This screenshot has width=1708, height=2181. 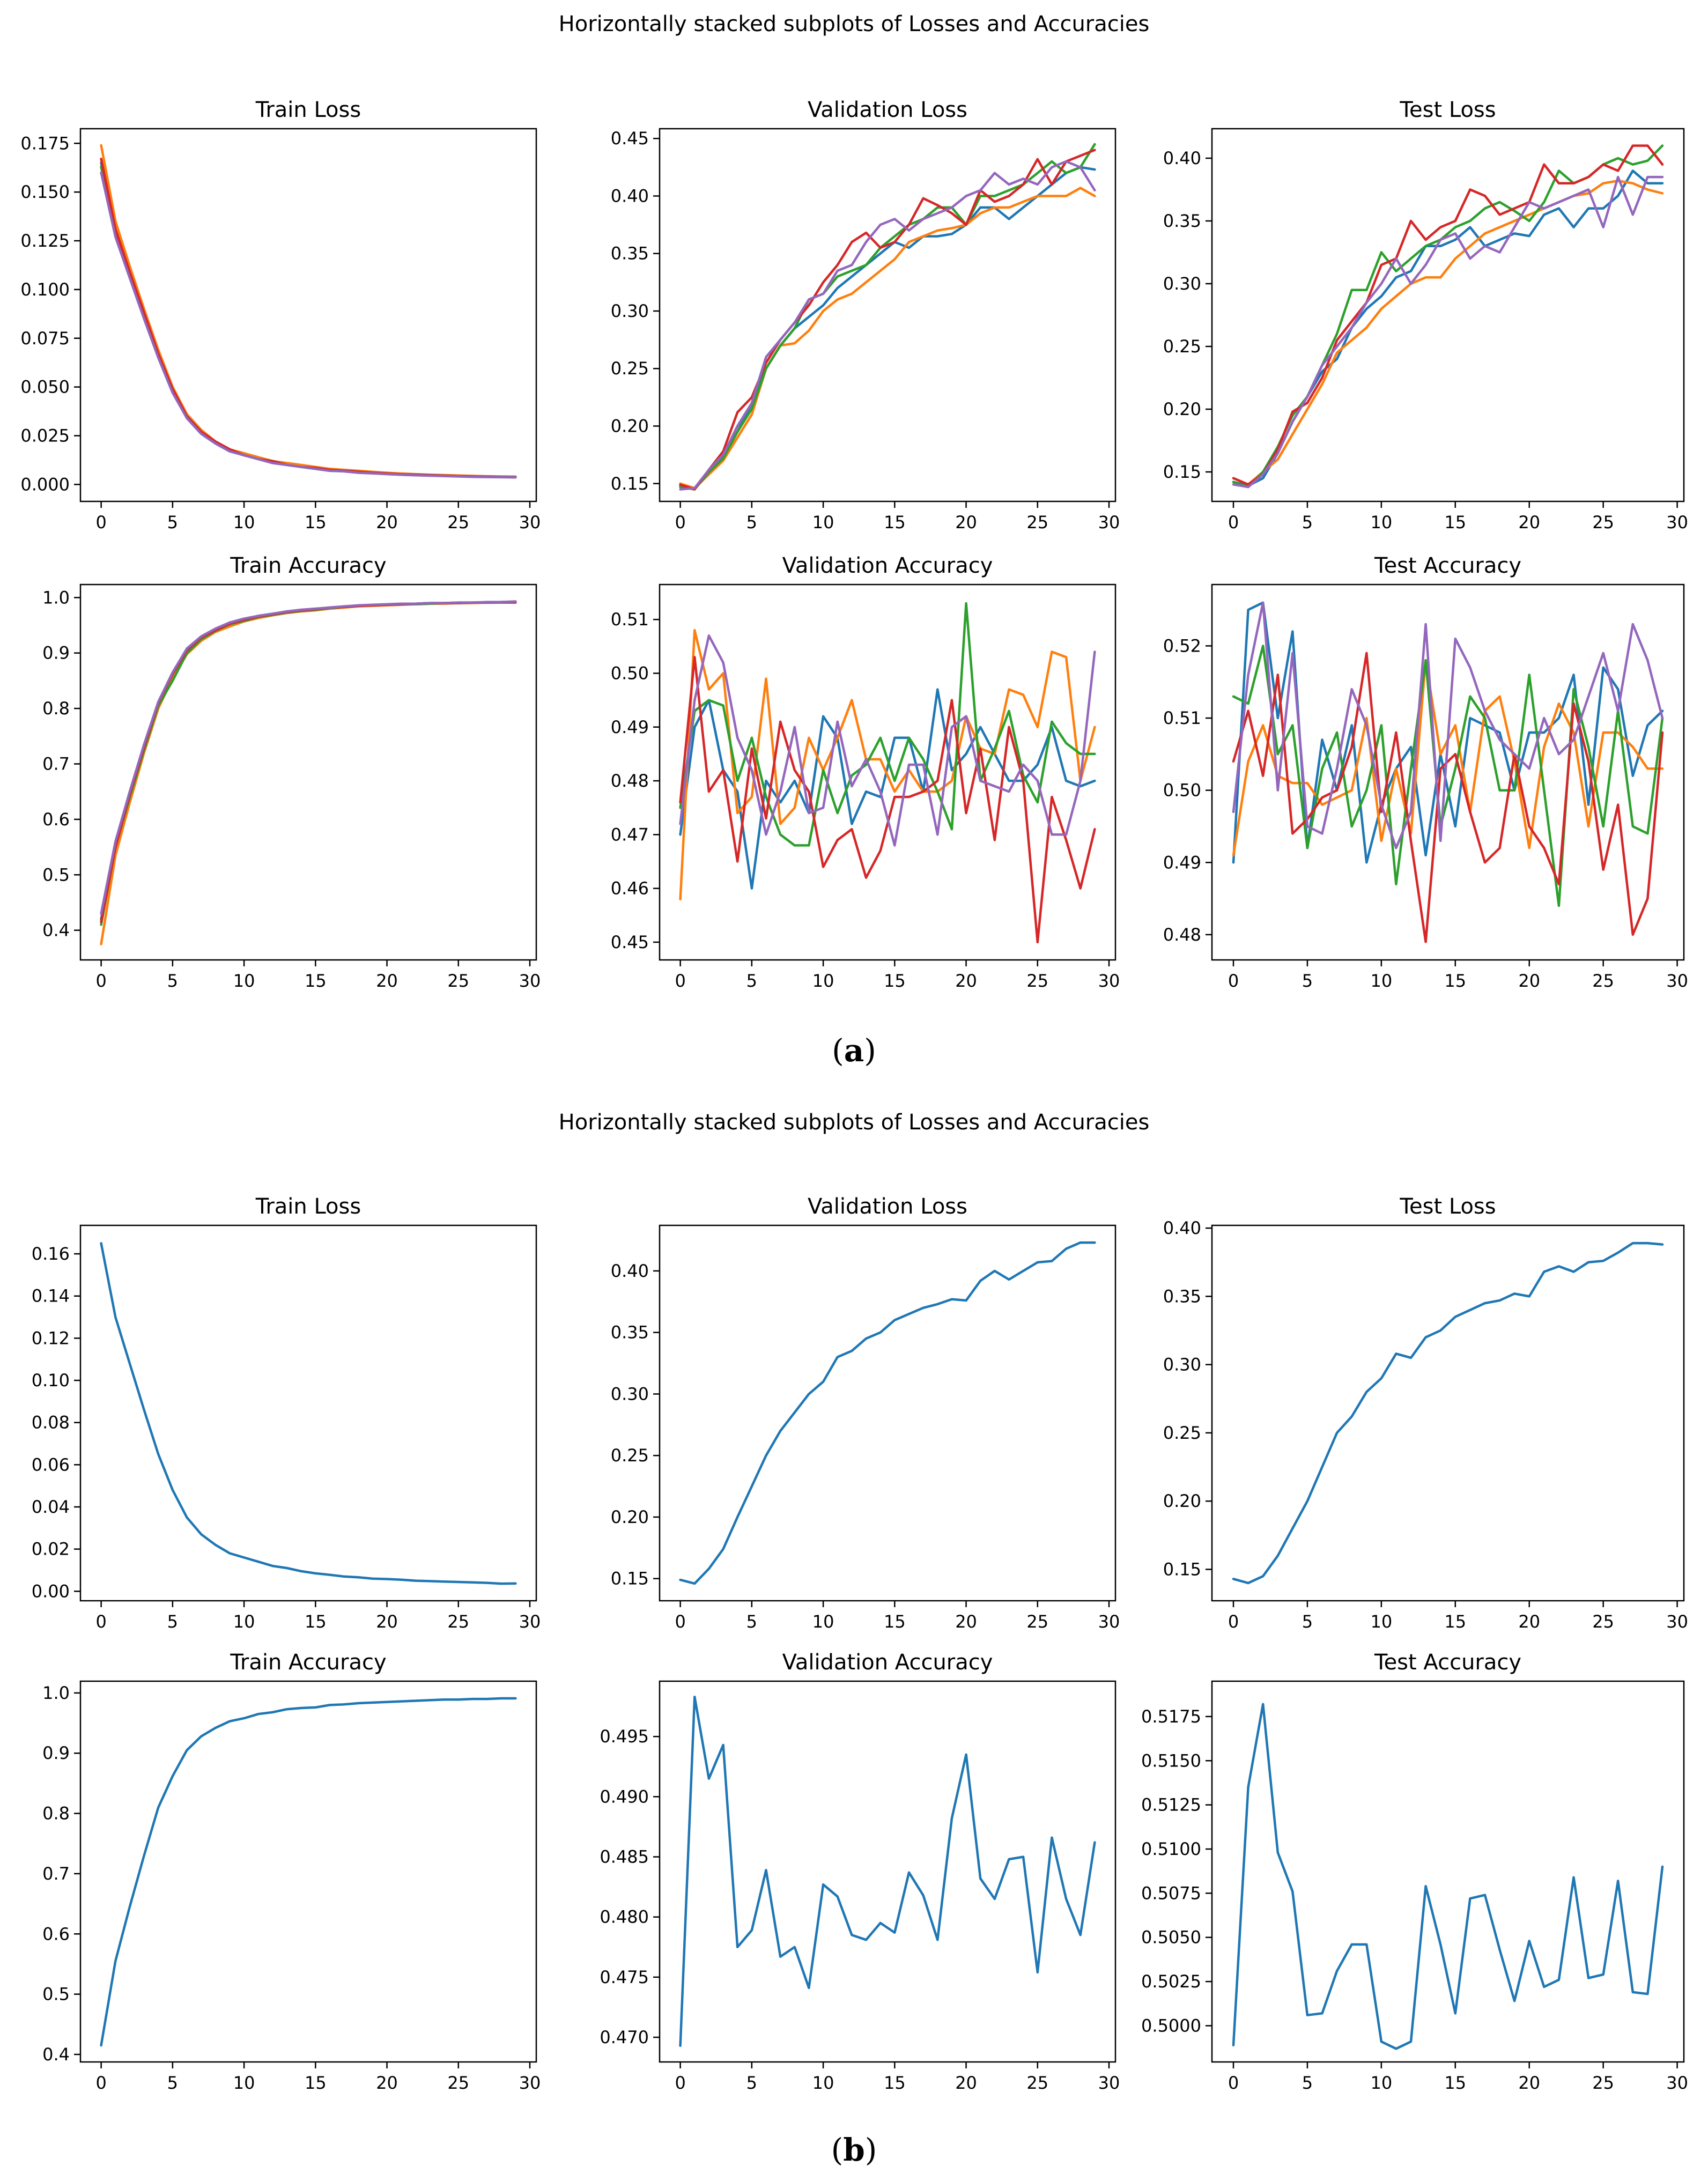 What do you see at coordinates (45, 387) in the screenshot?
I see `chart-a-train-loss-ytick-label: 0.050` at bounding box center [45, 387].